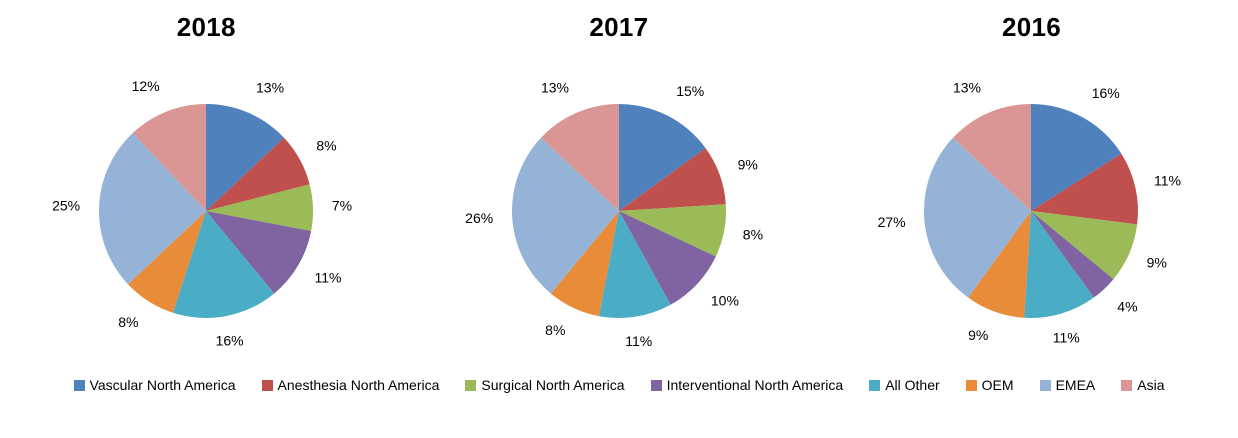 Image resolution: width=1238 pixels, height=438 pixels. Describe the element at coordinates (1106, 93) in the screenshot. I see `pie-label-vascular-north-america: 16%` at that location.